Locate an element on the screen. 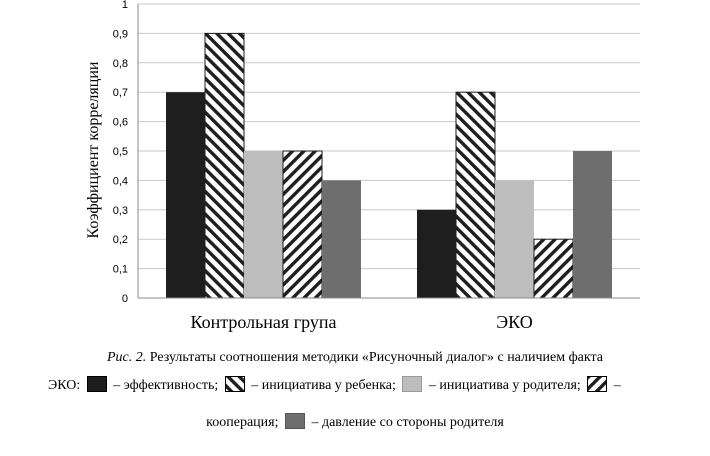 This screenshot has height=456, width=710. y-tick-label: 0,2 is located at coordinates (120, 240).